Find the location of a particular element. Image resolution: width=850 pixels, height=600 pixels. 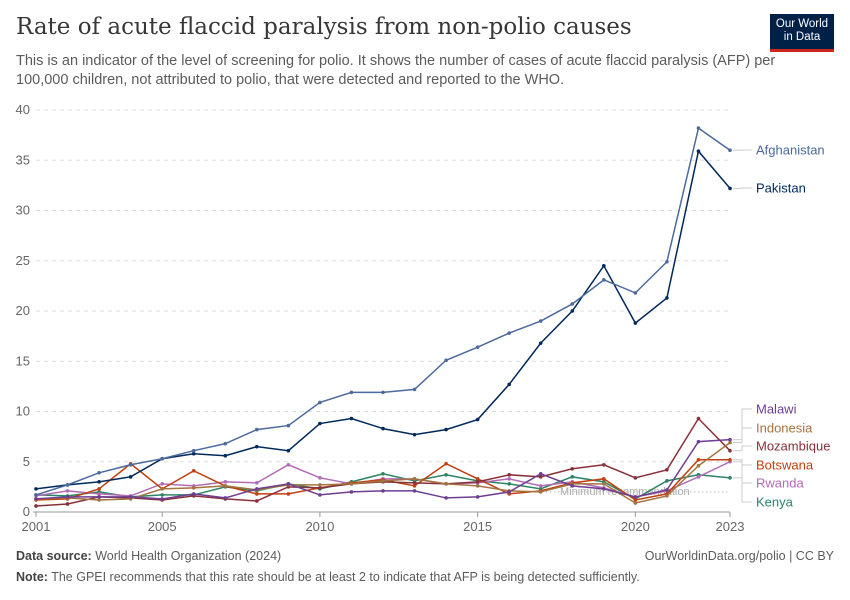

y-tick-label: 35 is located at coordinates (23, 159).